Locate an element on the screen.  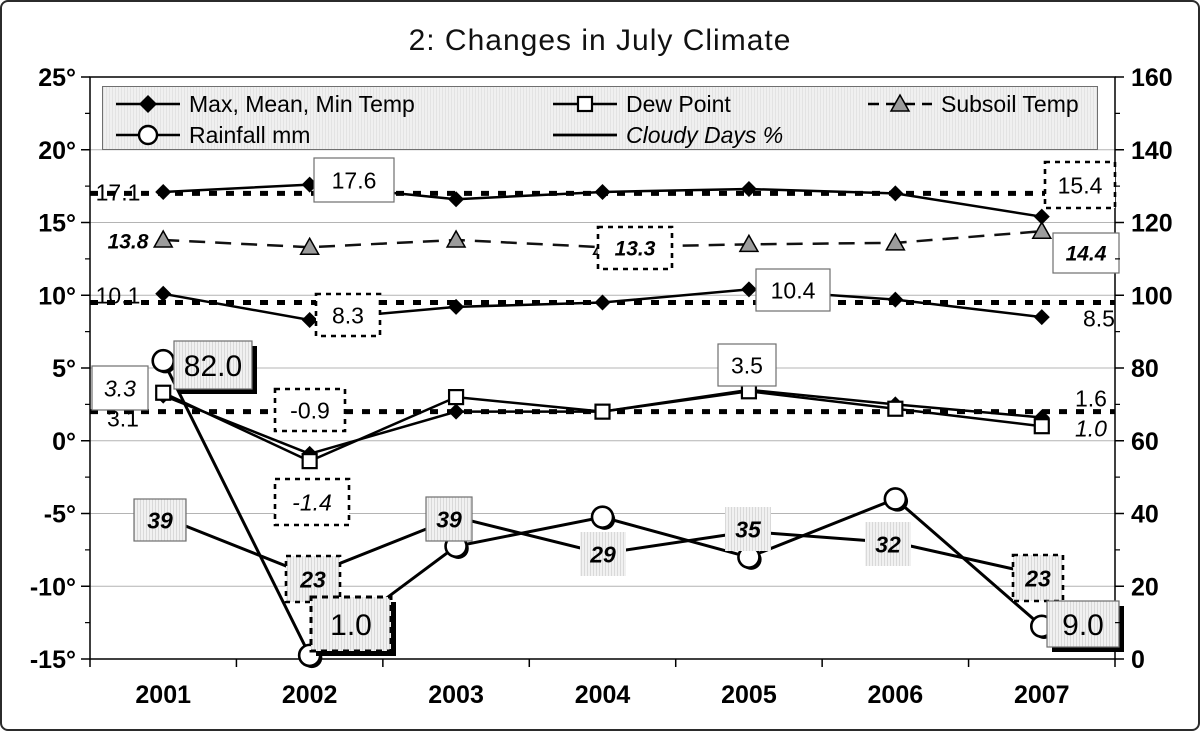
left-axis-tick-label: -10° is located at coordinates (53, 587).